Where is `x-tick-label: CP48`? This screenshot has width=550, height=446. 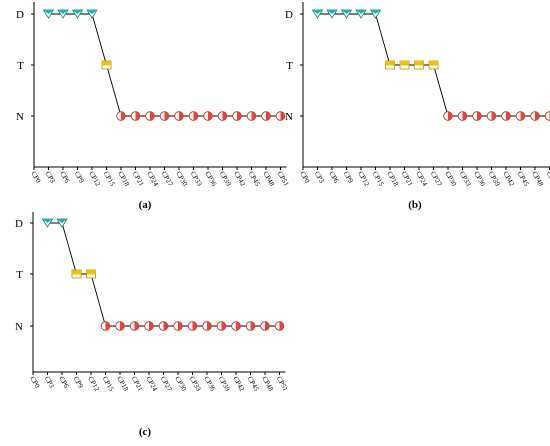
x-tick-label: CP48 is located at coordinates (267, 384).